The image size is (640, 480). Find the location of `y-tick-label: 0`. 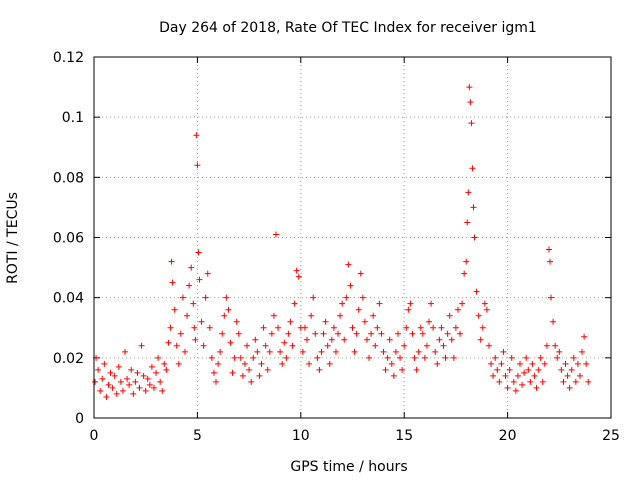

y-tick-label: 0 is located at coordinates (79, 419).